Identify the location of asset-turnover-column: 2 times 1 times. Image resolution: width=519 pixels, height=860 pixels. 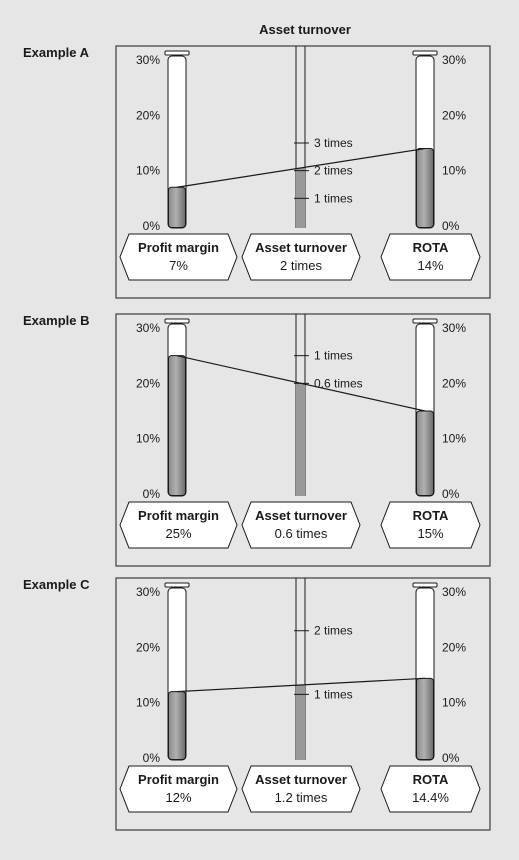
(323, 669).